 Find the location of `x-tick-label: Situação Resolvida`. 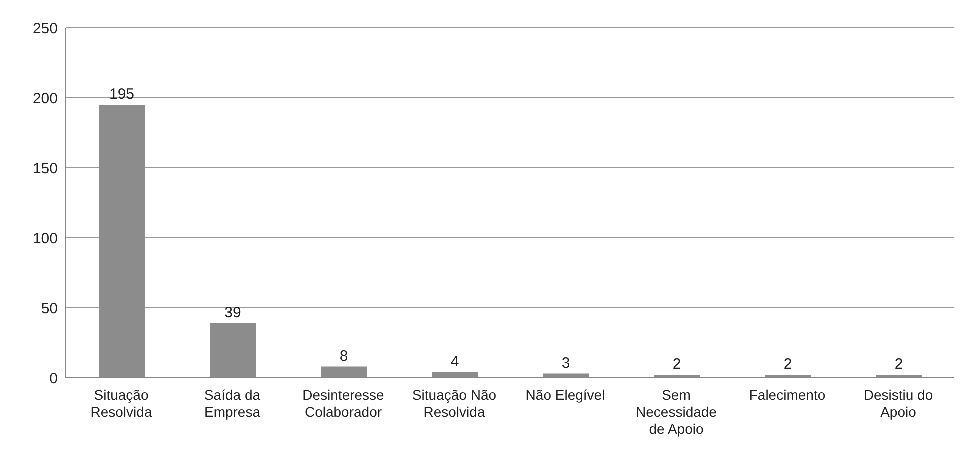

x-tick-label: Situação Resolvida is located at coordinates (121, 403).